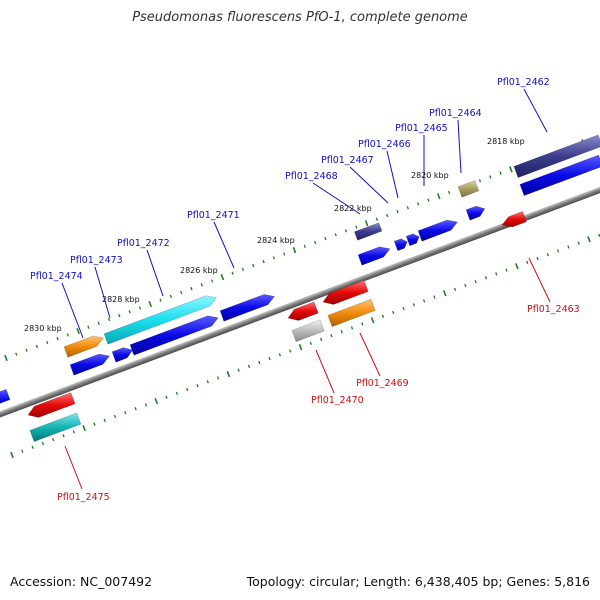  What do you see at coordinates (374, 256) in the screenshot?
I see `gene-pfl01-2468b` at bounding box center [374, 256].